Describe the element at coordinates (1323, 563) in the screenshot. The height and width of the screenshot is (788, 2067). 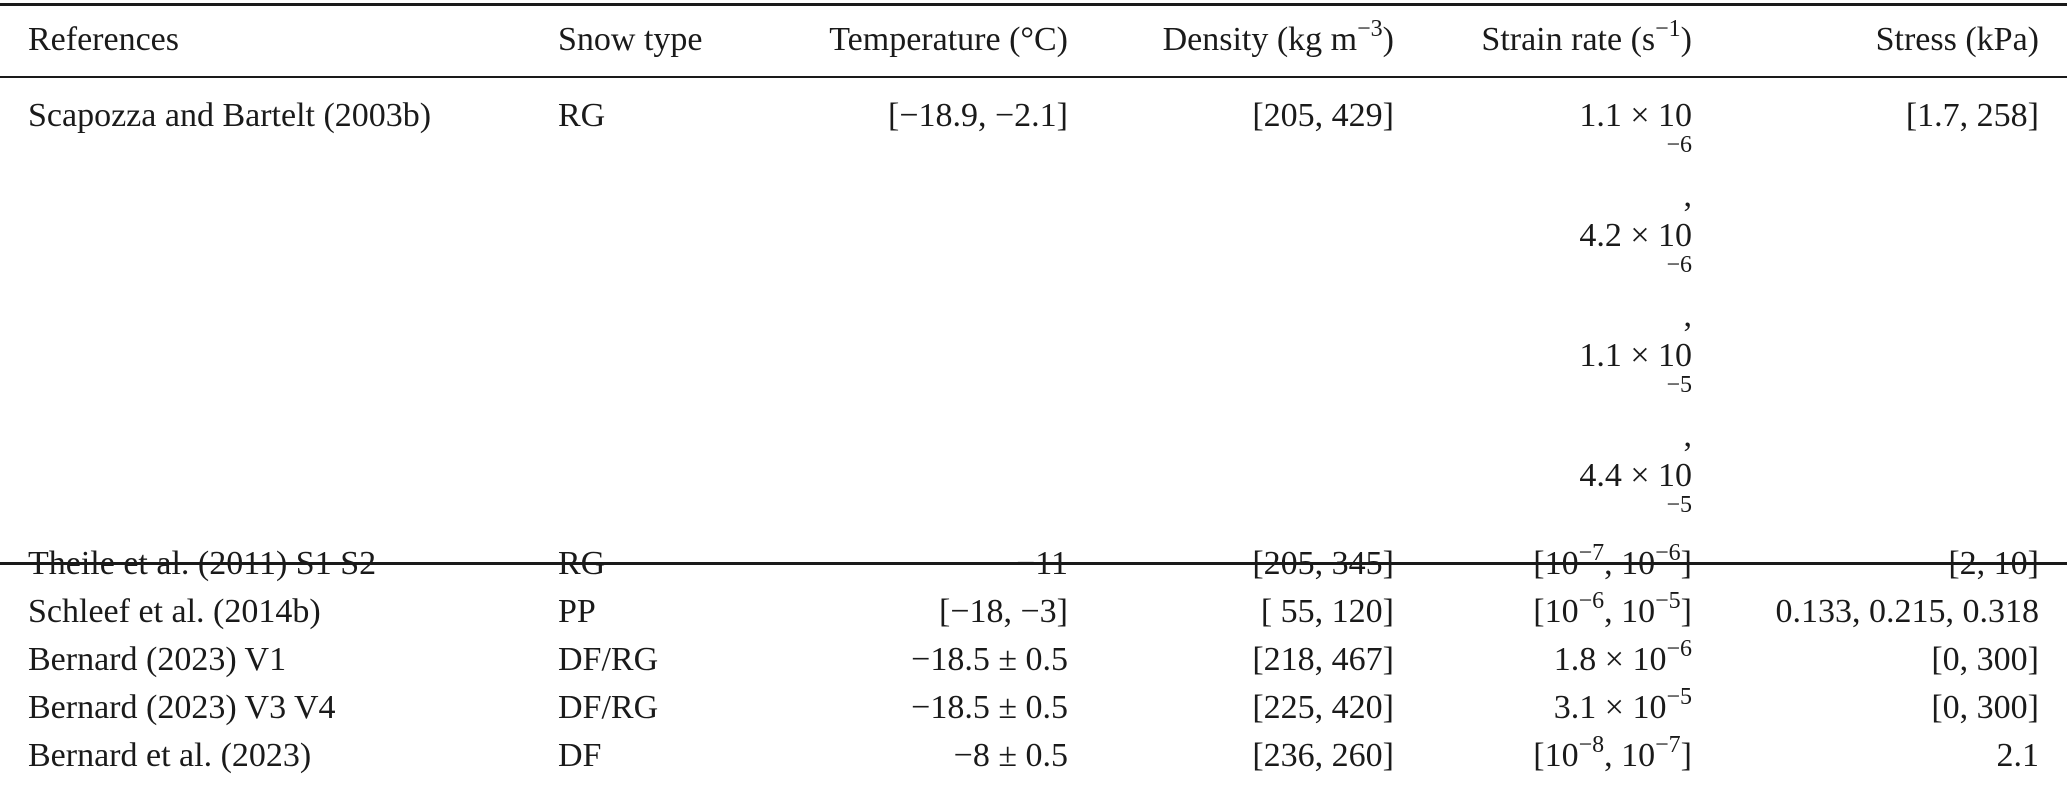
I see `cell-density: [205, 345]` at that location.